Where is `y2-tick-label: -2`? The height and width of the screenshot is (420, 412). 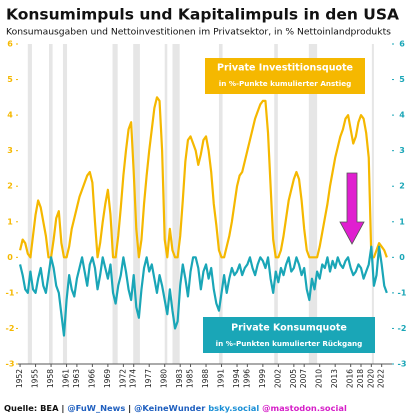
y2-tick-label: -2 is located at coordinates (402, 328).